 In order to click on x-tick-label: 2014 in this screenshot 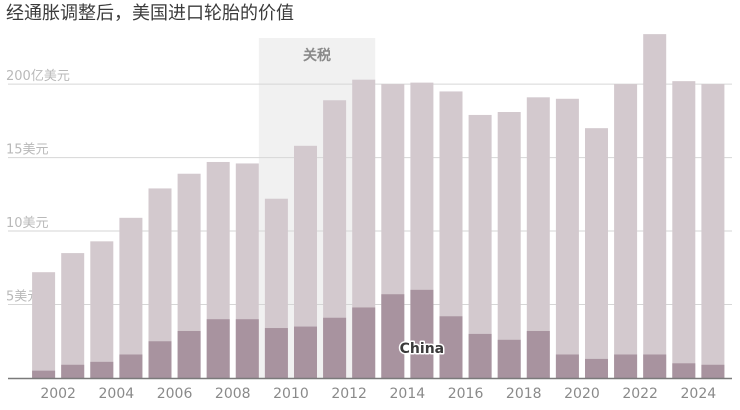, I will do `click(408, 394)`.